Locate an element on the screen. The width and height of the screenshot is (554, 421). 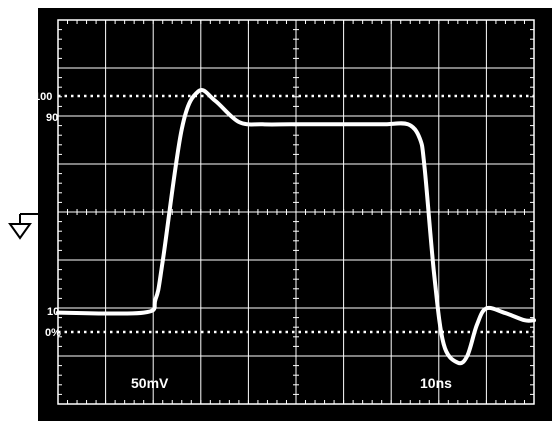
label-100: 100 is located at coordinates (43, 97).